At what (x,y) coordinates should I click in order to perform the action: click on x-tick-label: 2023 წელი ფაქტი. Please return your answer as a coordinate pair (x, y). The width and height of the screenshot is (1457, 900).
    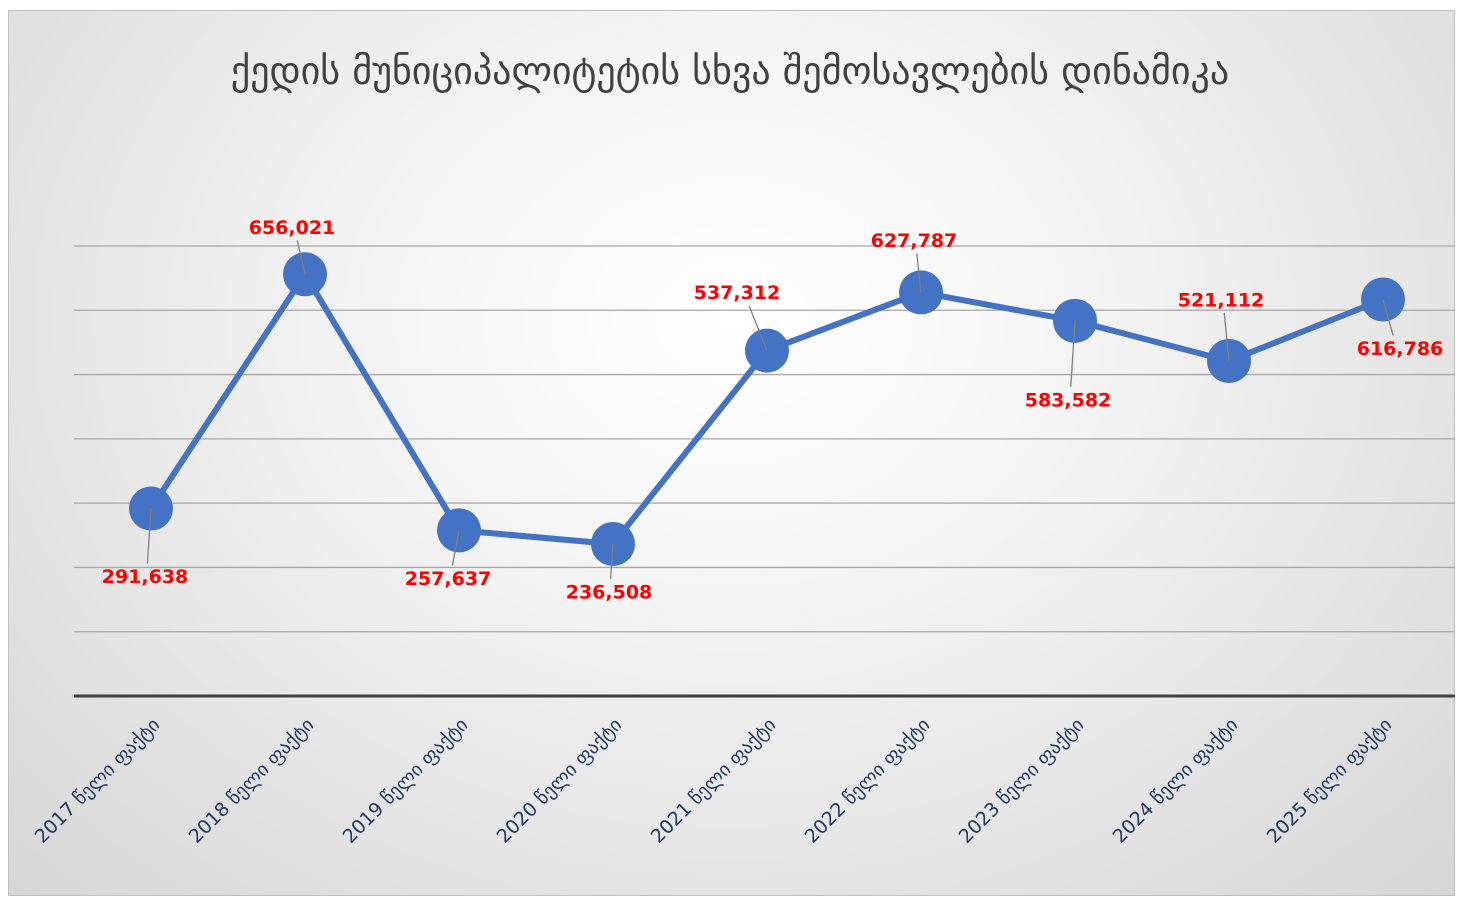
    Looking at the image, I should click on (1022, 781).